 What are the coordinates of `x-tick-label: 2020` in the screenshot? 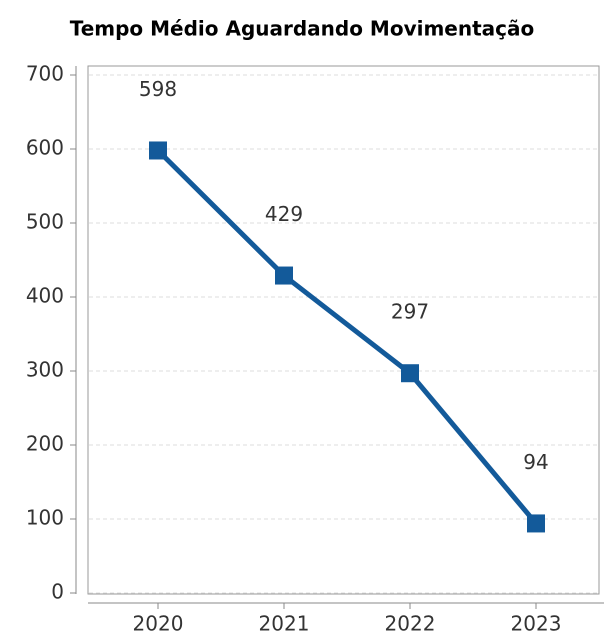 It's located at (158, 624).